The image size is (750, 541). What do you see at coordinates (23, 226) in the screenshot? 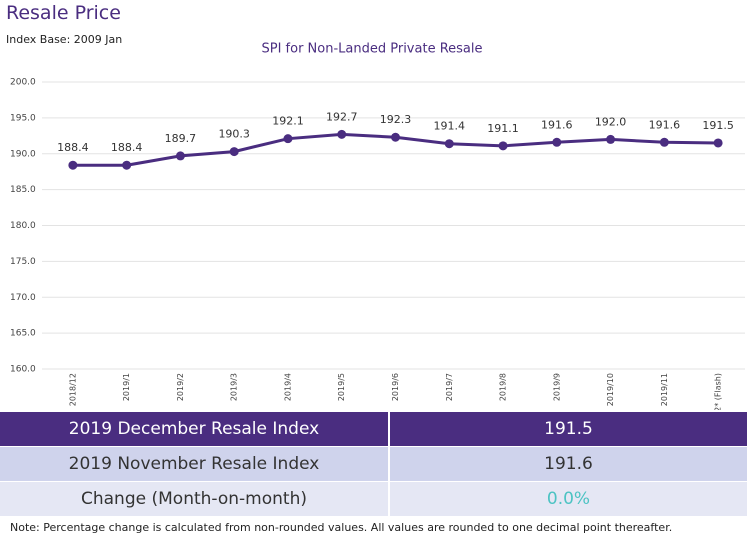
I see `y-tick-label: 180.0` at bounding box center [23, 226].